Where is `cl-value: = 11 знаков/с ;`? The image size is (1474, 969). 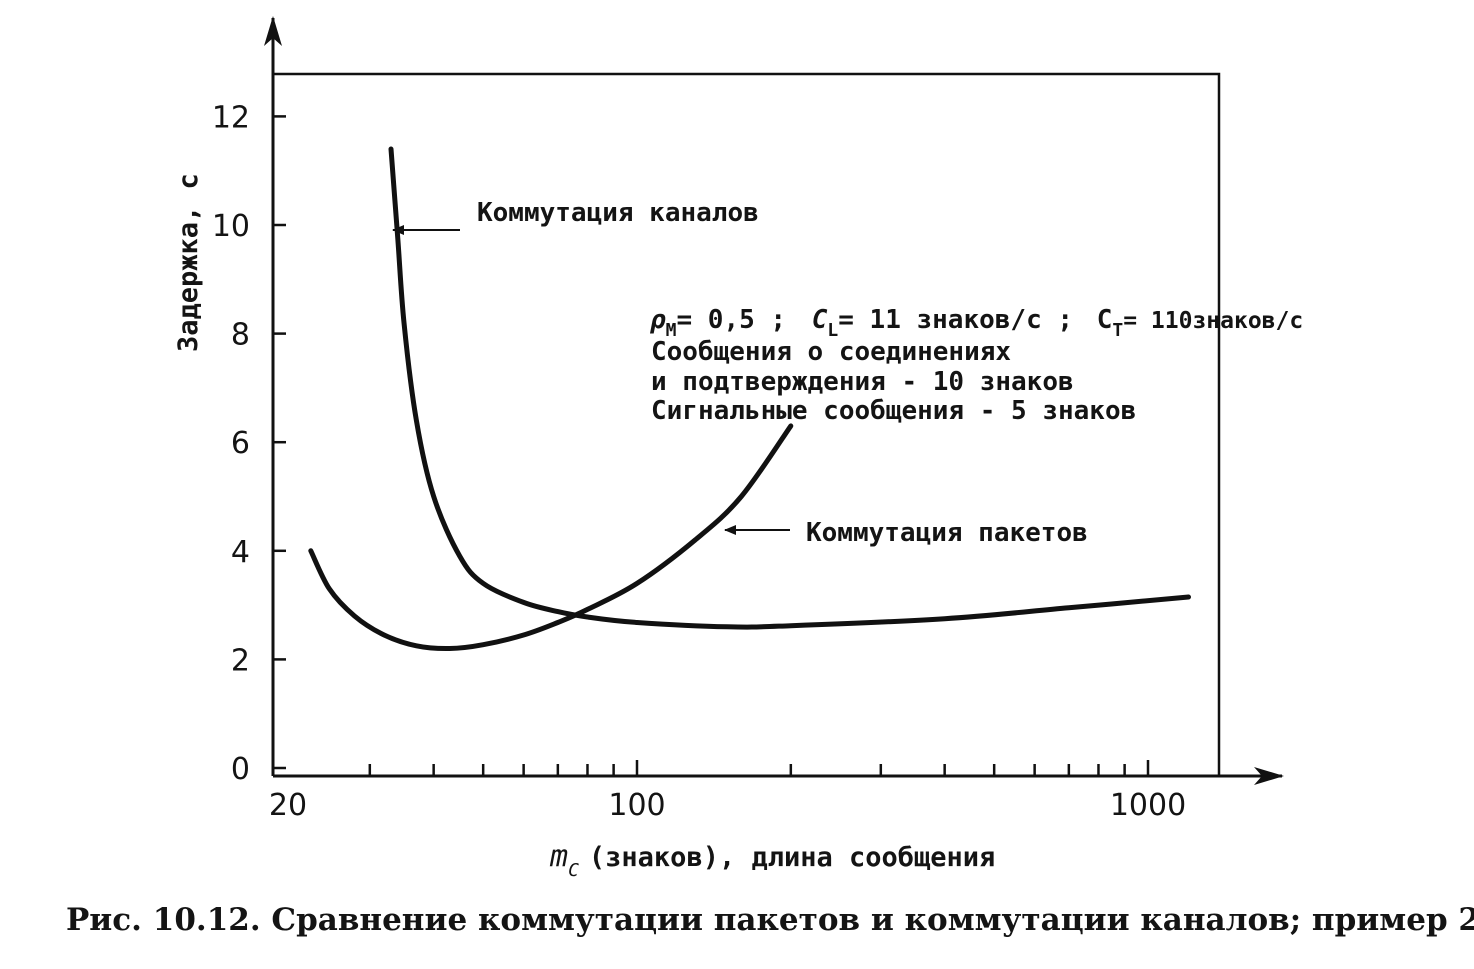
cl-value: = 11 знаков/с ; is located at coordinates (955, 320).